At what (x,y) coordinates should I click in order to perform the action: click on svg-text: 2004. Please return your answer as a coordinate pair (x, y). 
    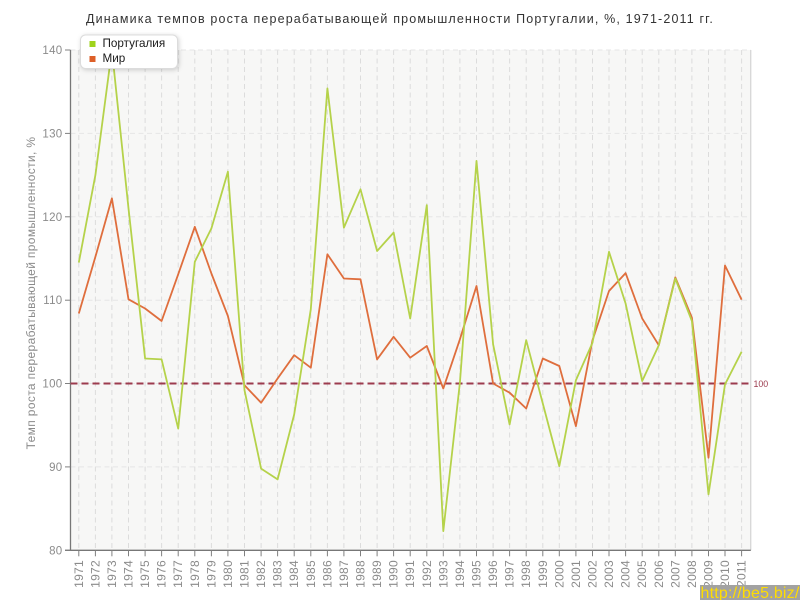
    Looking at the image, I should click on (626, 574).